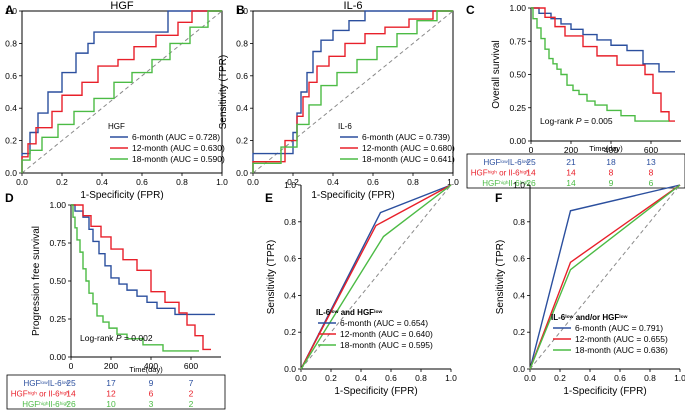 The height and width of the screenshot is (414, 685). What do you see at coordinates (44, 404) in the screenshot?
I see `risk-table-row-label-d-3-part-1: high` at bounding box center [44, 404].